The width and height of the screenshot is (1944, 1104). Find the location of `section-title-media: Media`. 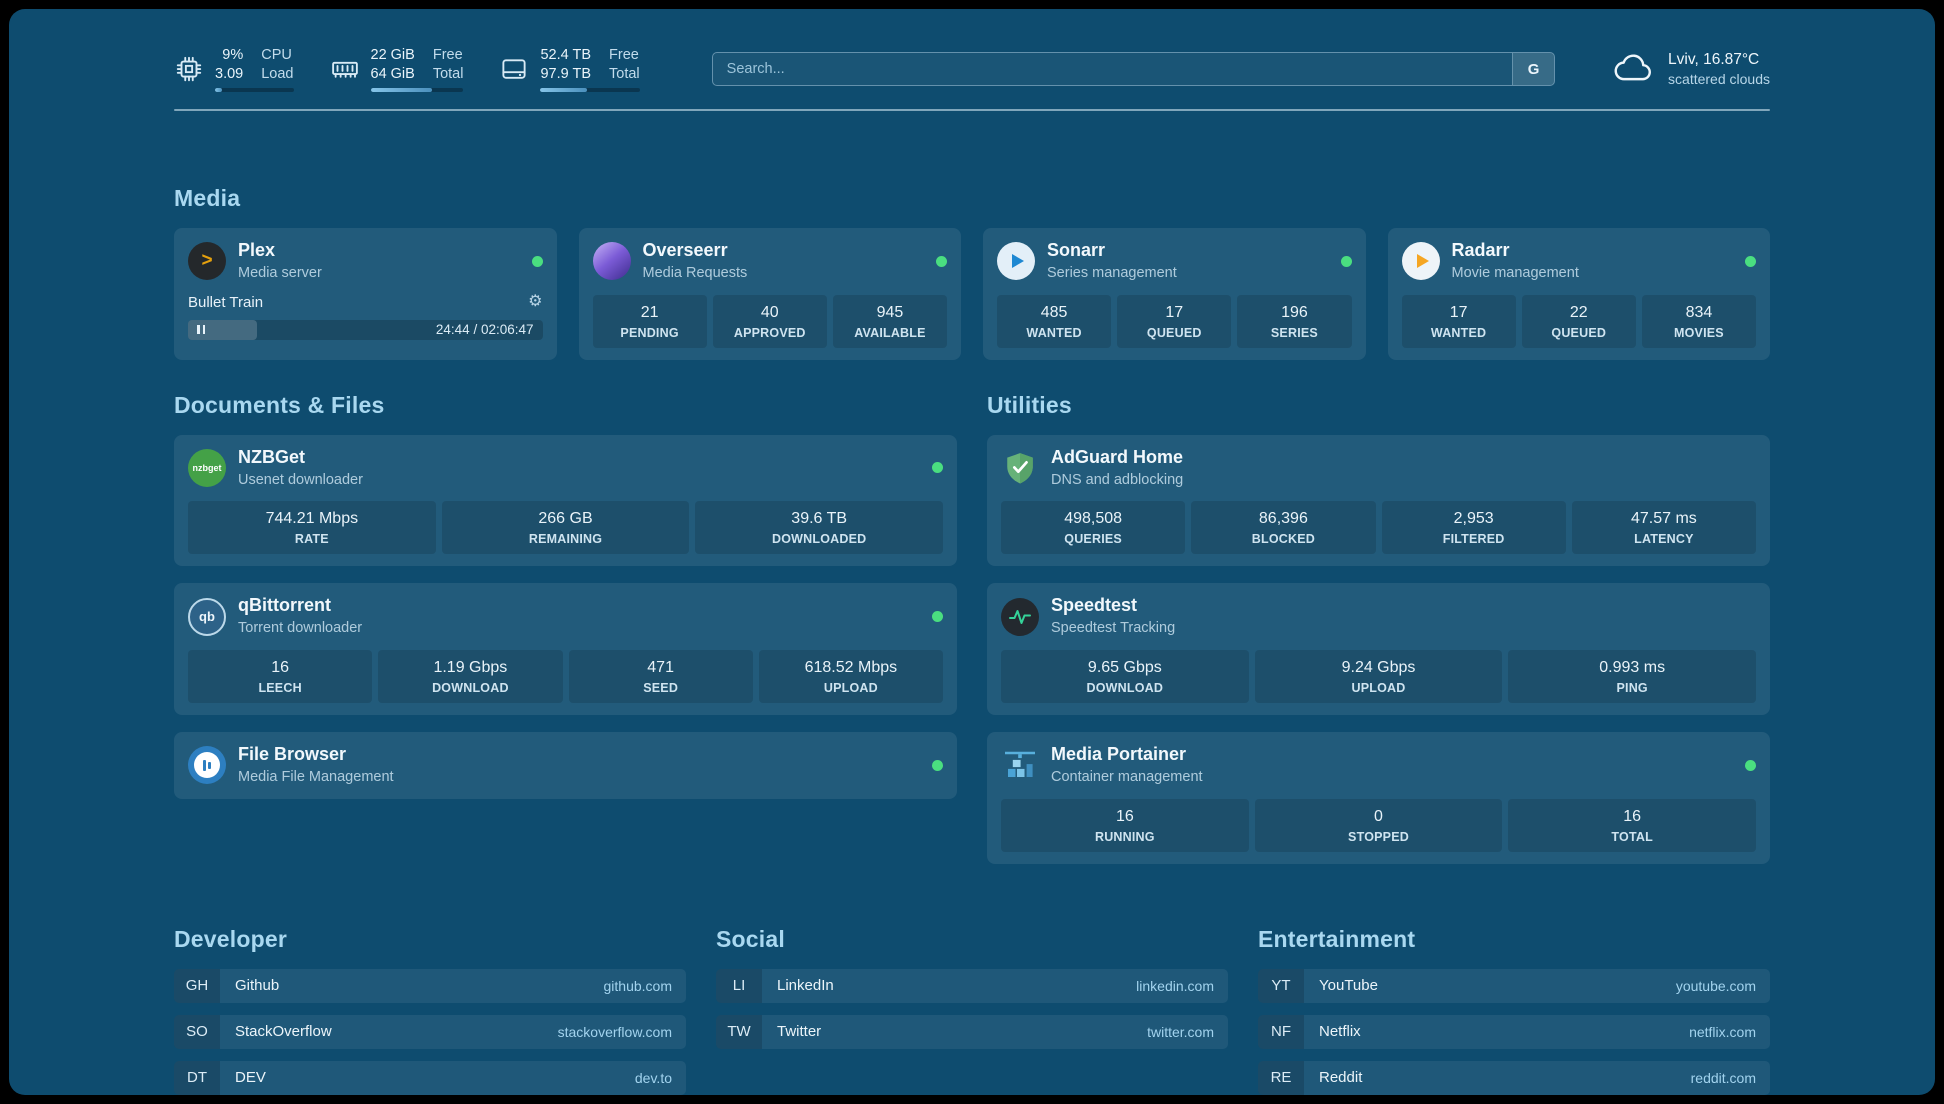

section-title-media: Media is located at coordinates (207, 198).